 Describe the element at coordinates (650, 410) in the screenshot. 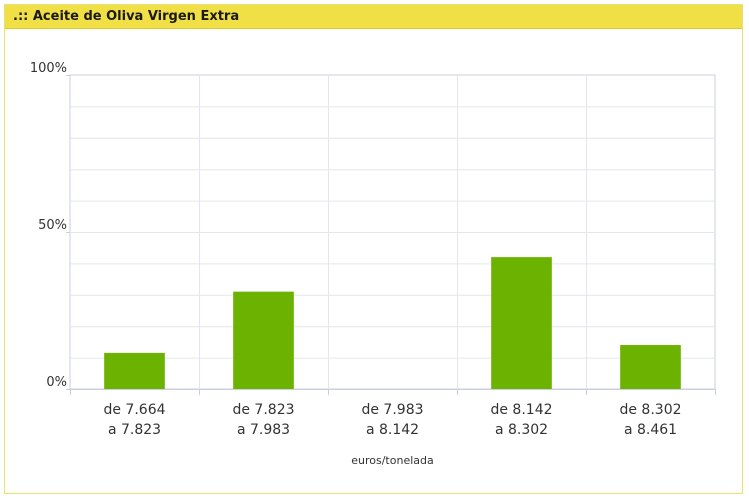

I see `x-tick-label: de 8.302` at that location.